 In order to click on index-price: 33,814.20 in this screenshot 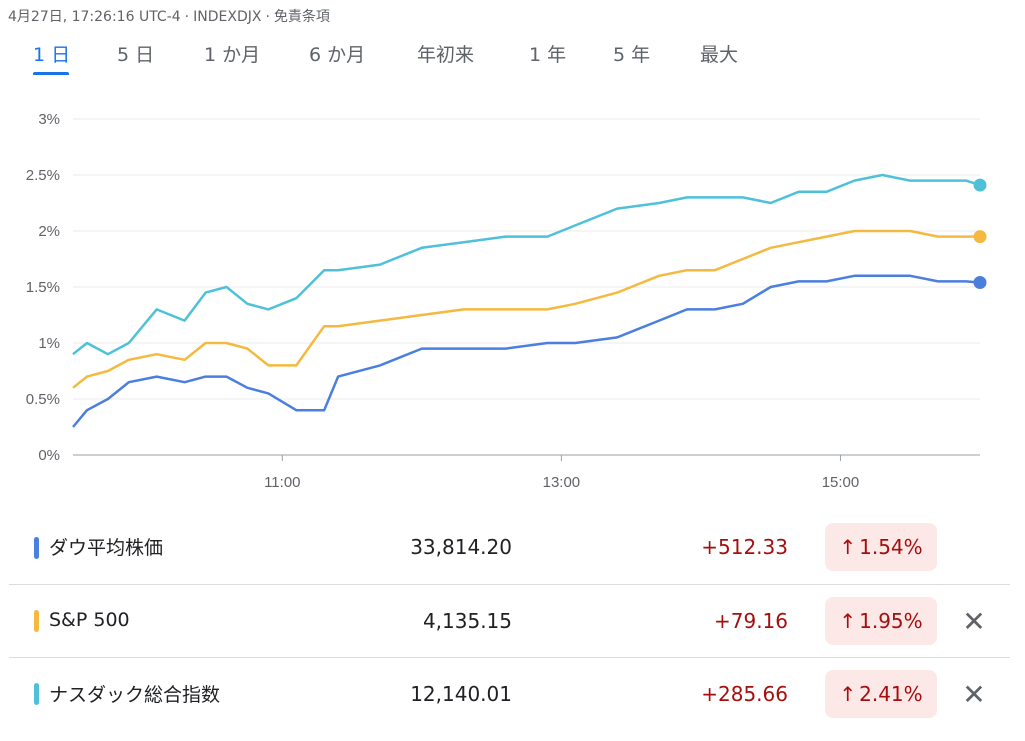, I will do `click(461, 547)`.